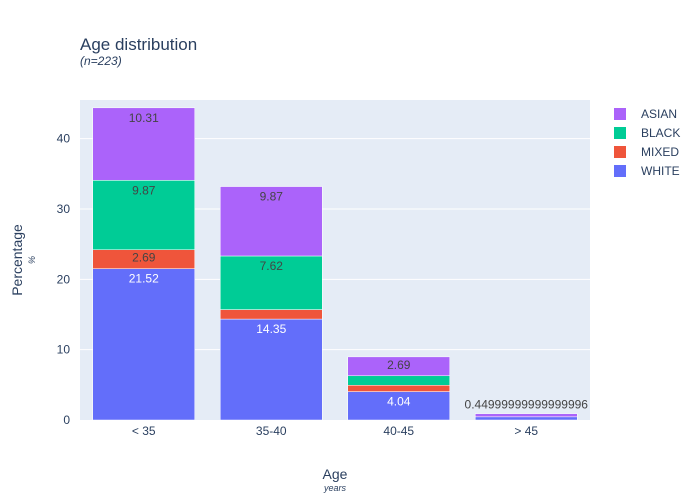  Describe the element at coordinates (32, 260) in the screenshot. I see `y-axis-subtitle: %` at that location.